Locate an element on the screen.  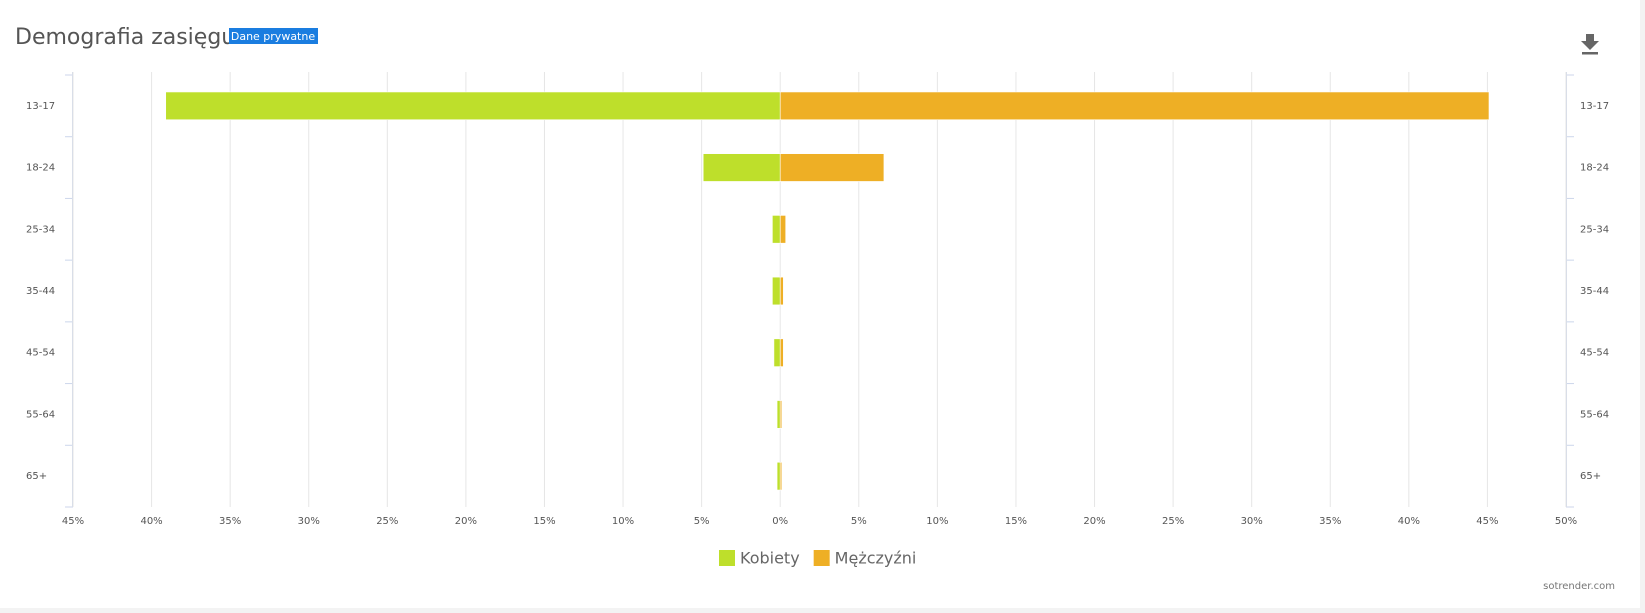
download-base is located at coordinates (1590, 53).